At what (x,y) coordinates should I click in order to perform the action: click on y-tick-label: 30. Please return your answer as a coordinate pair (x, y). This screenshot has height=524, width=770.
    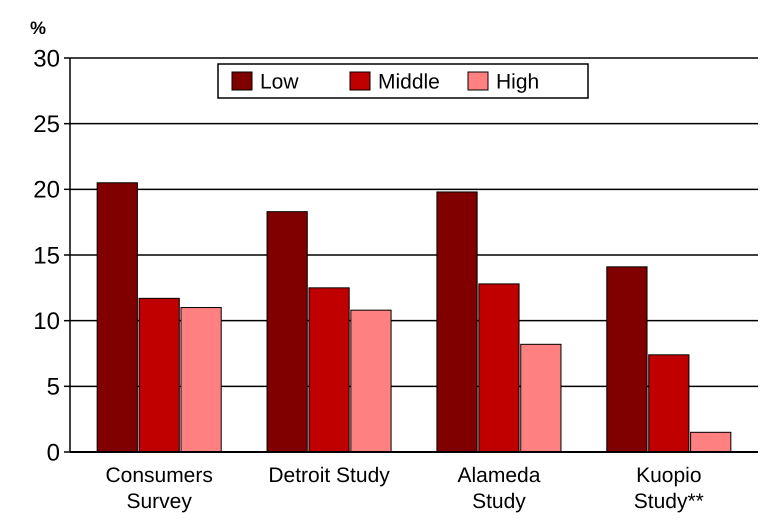
    Looking at the image, I should click on (46, 58).